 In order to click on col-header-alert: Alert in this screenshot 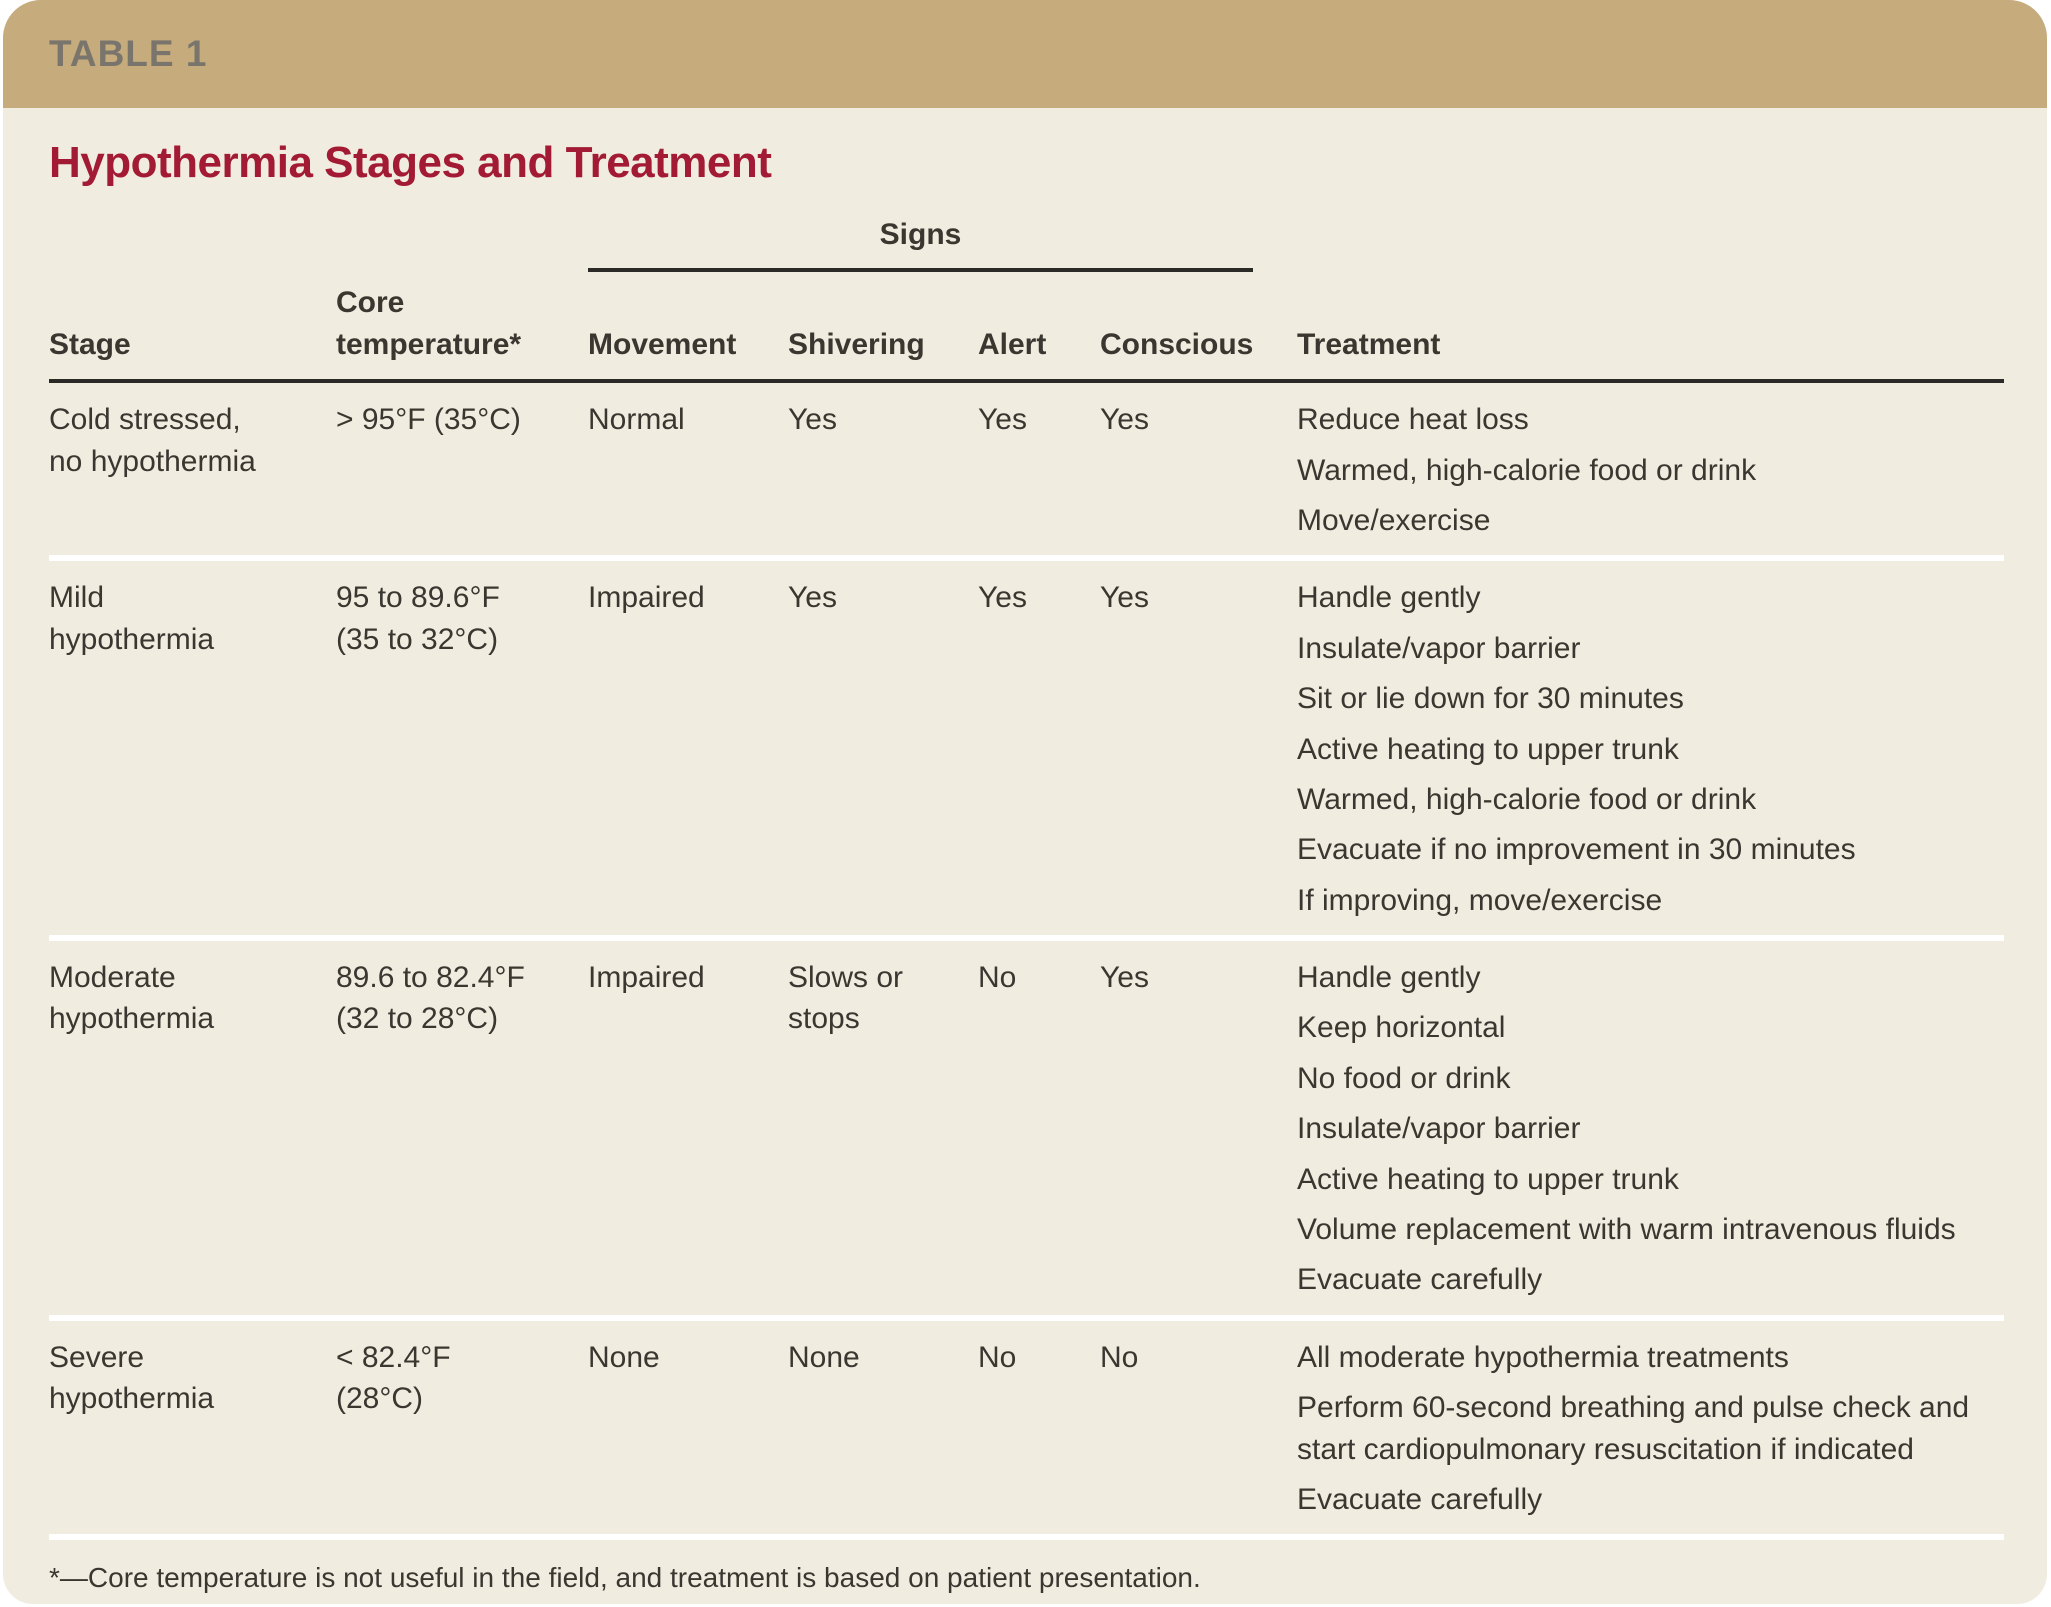, I will do `click(1039, 328)`.